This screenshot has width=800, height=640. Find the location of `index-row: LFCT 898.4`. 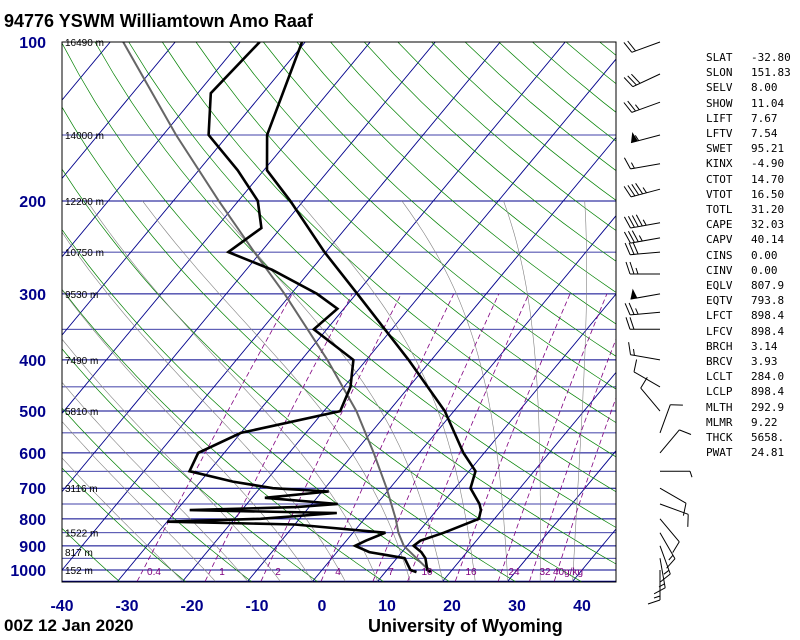

index-row: LFCT 898.4 is located at coordinates (750, 315).